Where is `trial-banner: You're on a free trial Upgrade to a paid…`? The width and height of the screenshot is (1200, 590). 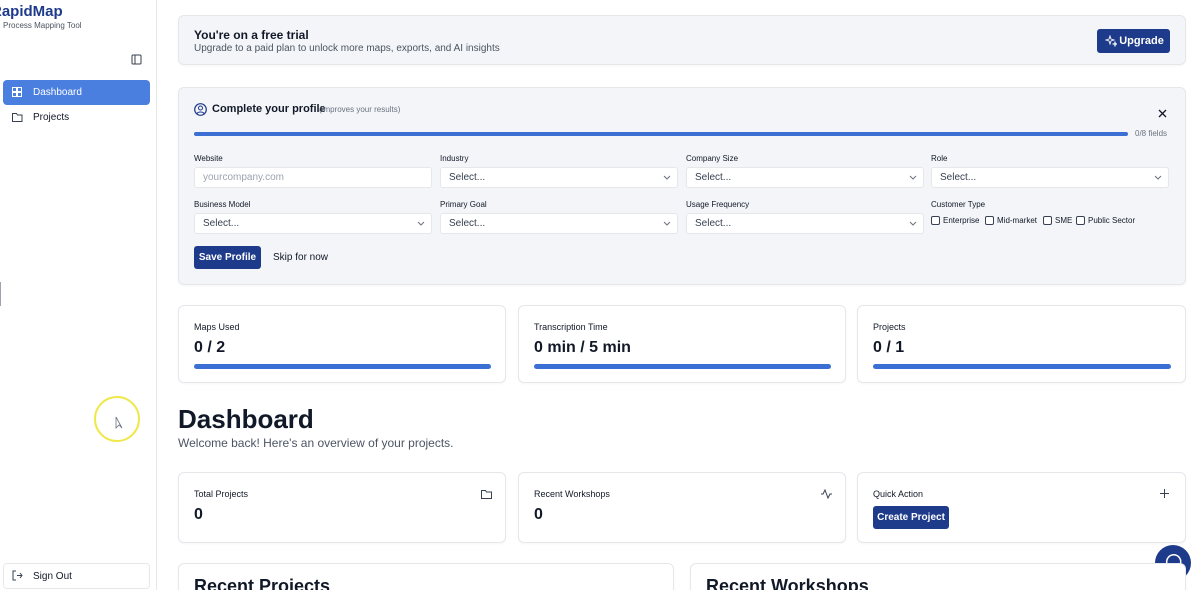
trial-banner: You're on a free trial Upgrade to a paid… is located at coordinates (682, 40).